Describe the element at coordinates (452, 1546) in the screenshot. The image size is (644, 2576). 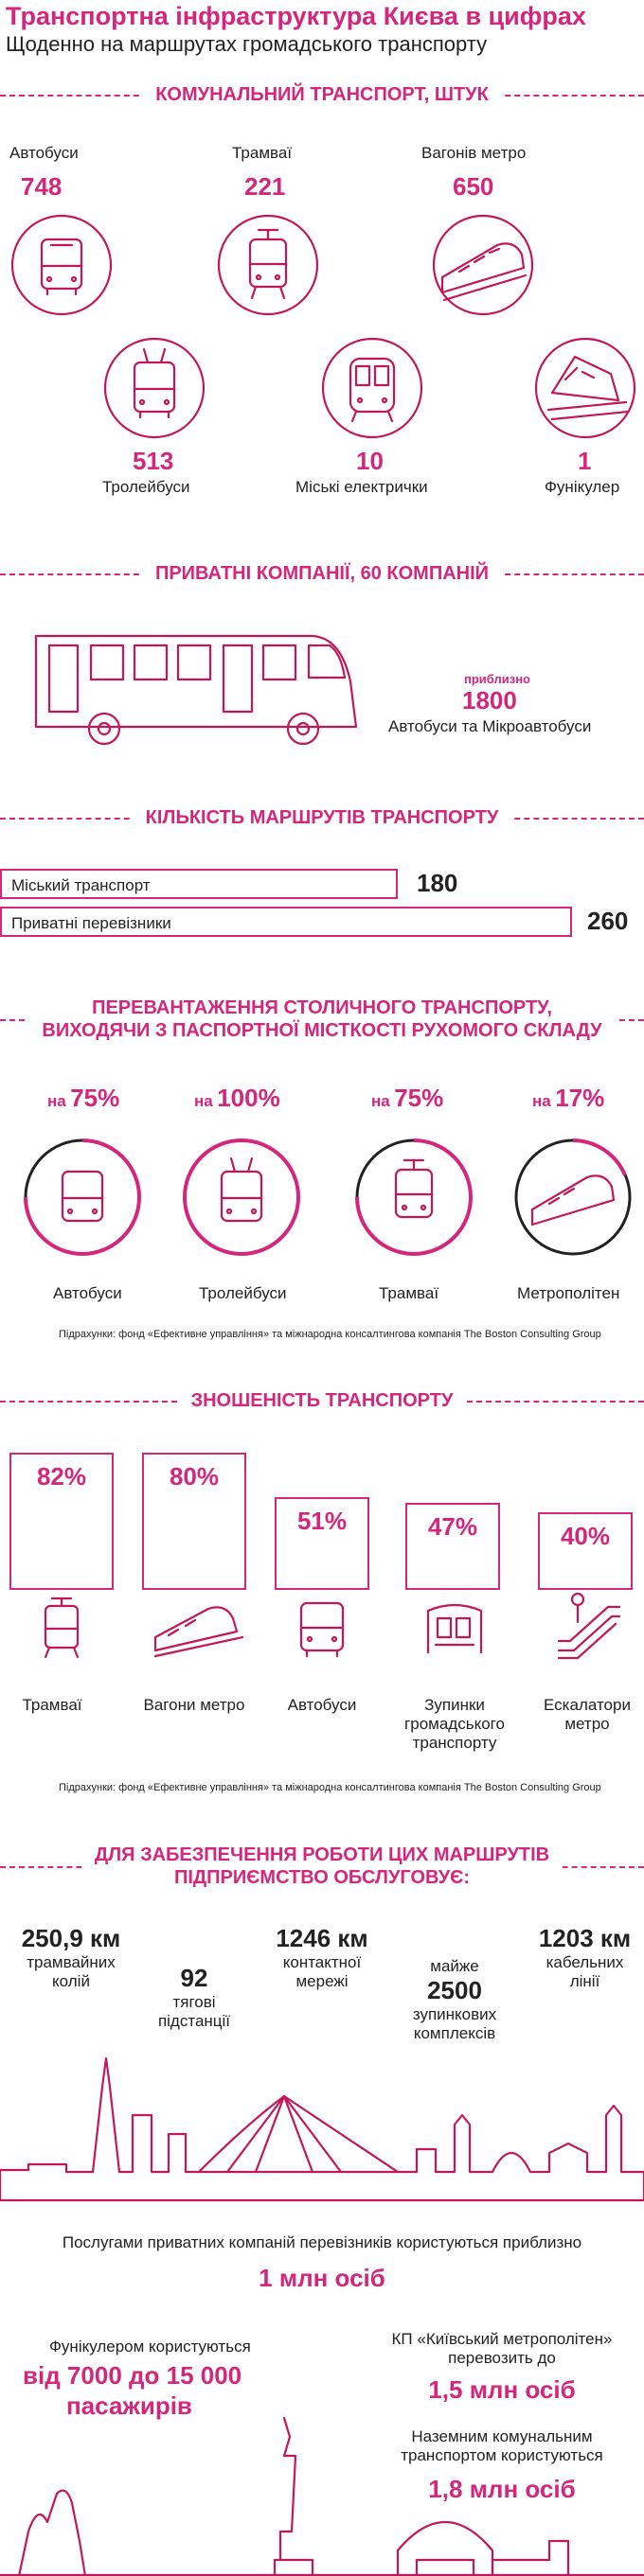
I see `wear-col-stops: 47%` at that location.